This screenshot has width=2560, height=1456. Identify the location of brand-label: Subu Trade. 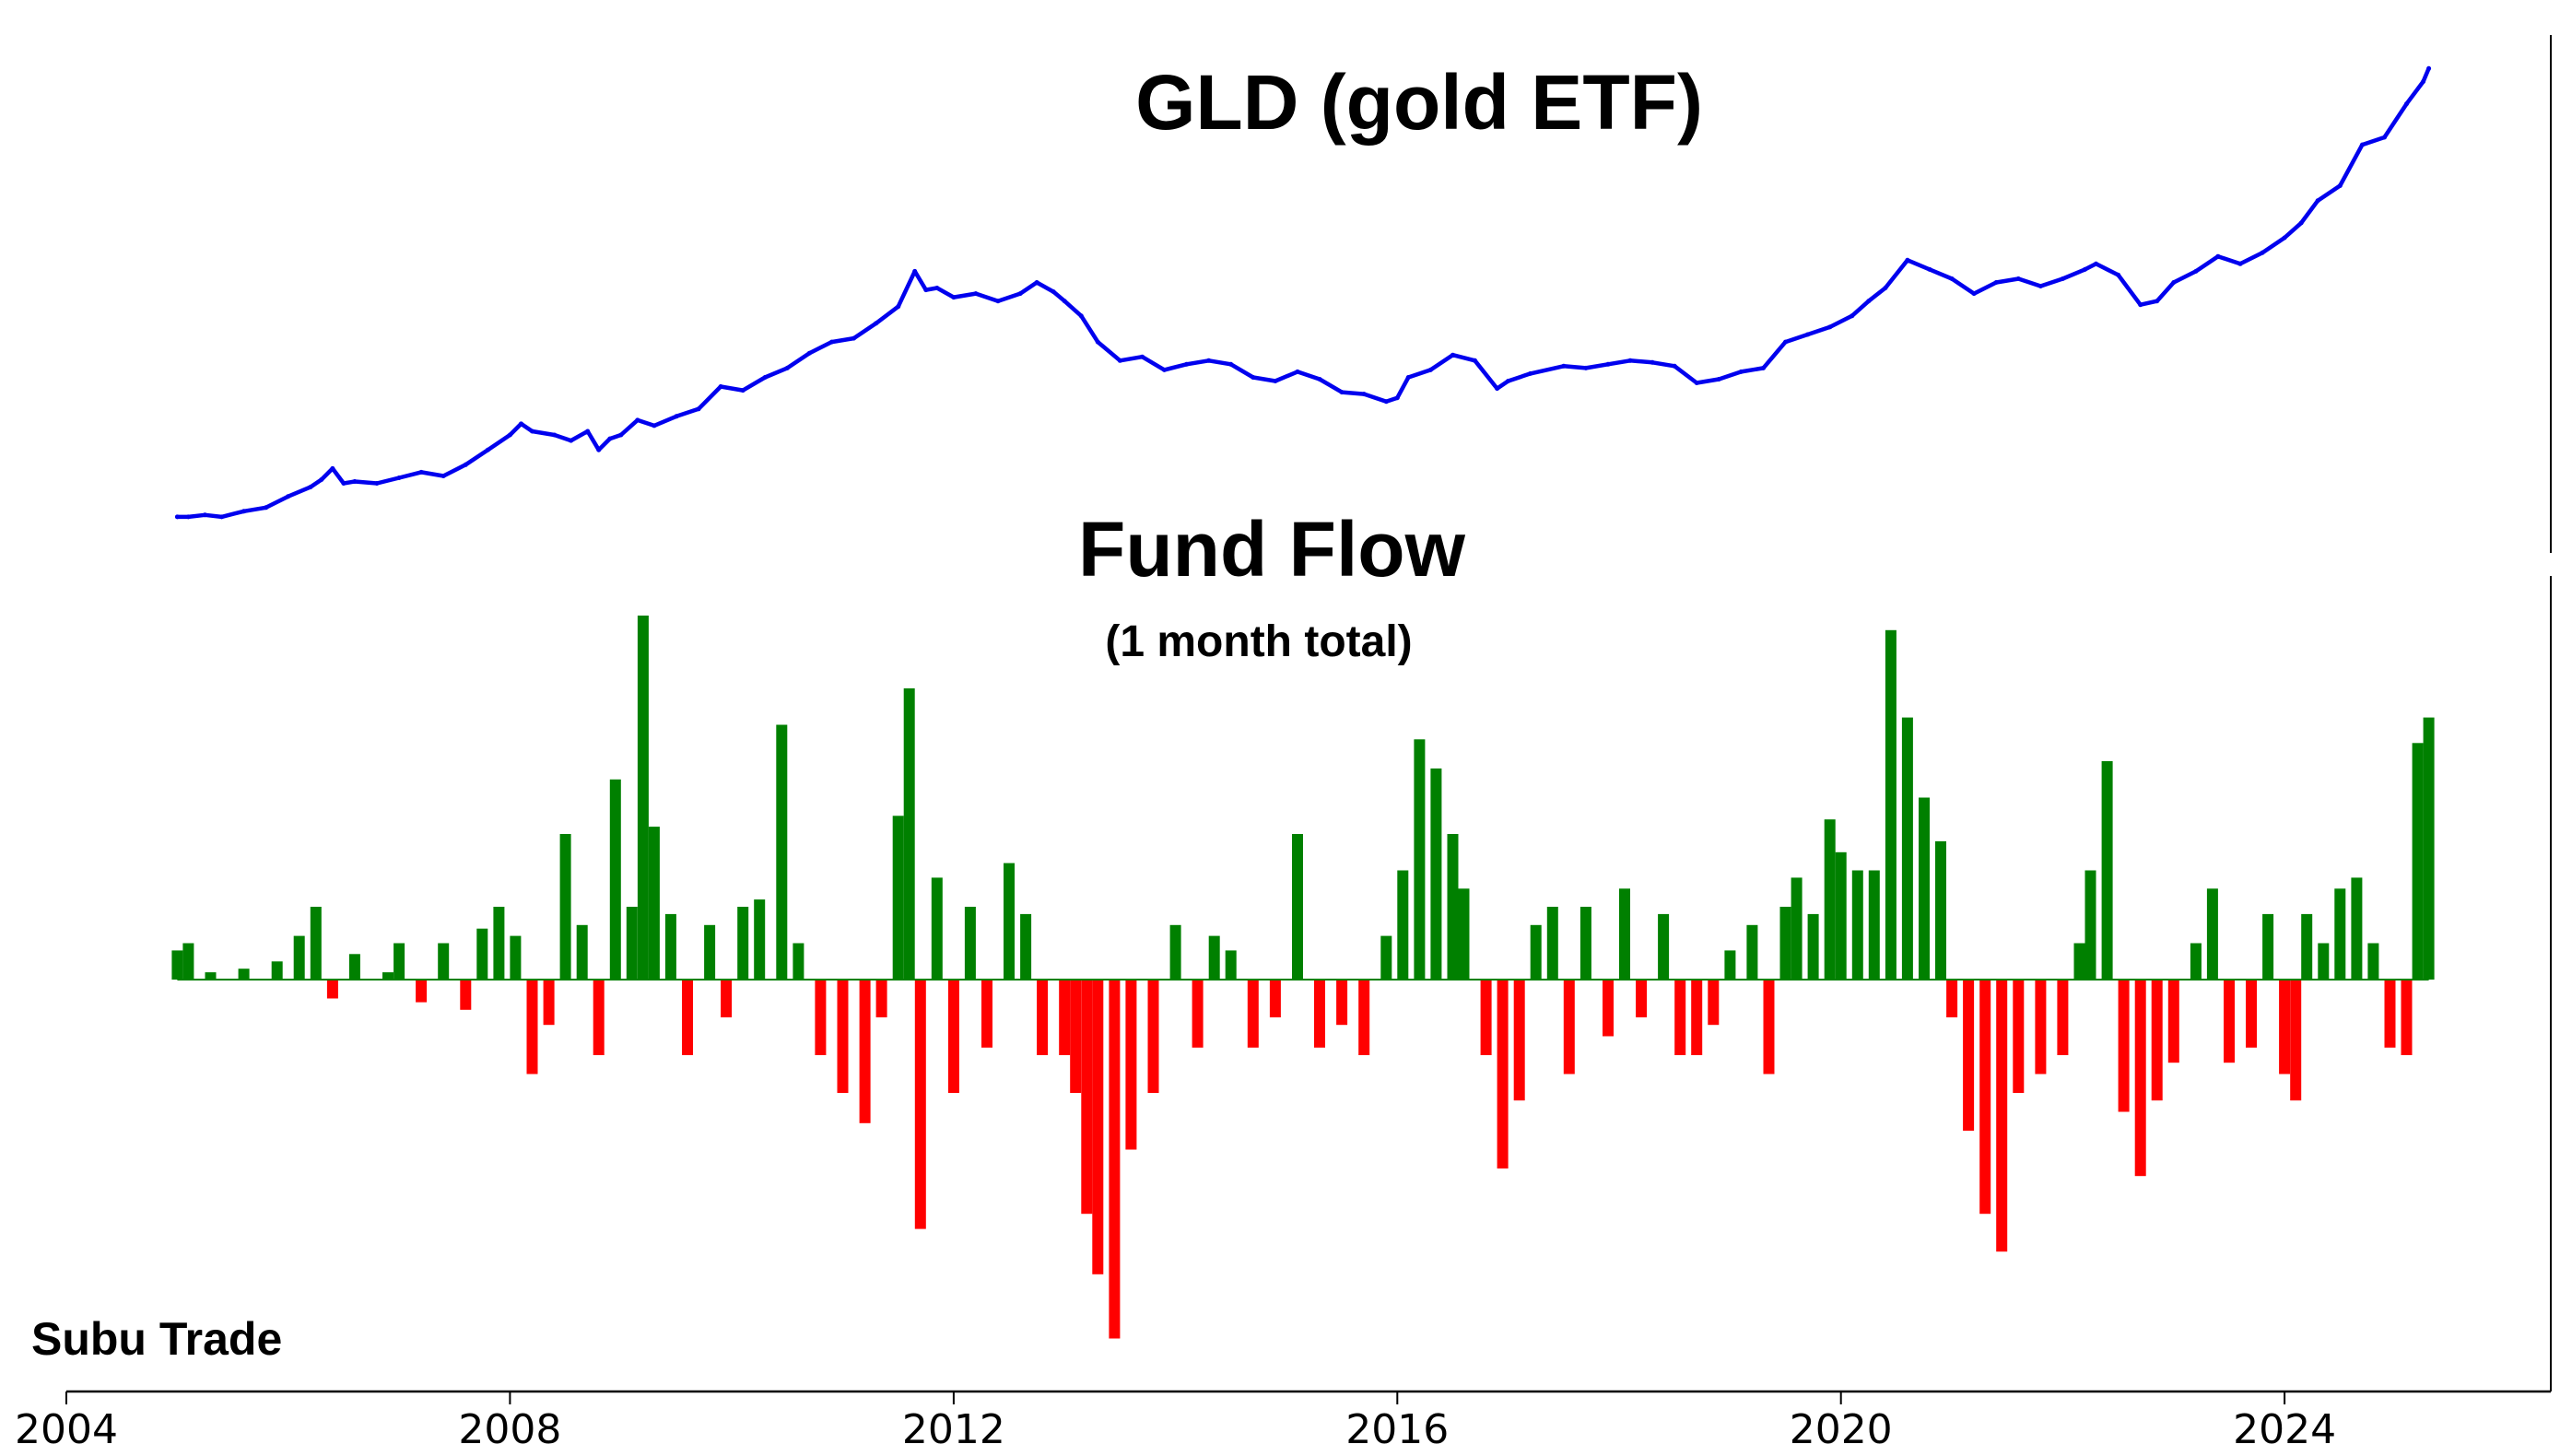
(157, 1339).